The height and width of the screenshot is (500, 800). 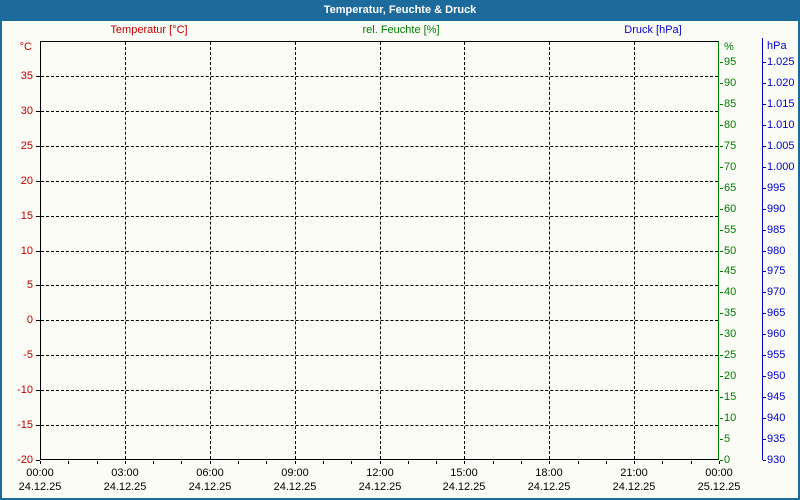 What do you see at coordinates (653, 30) in the screenshot?
I see `legend-pressure: Druck [hPa]` at bounding box center [653, 30].